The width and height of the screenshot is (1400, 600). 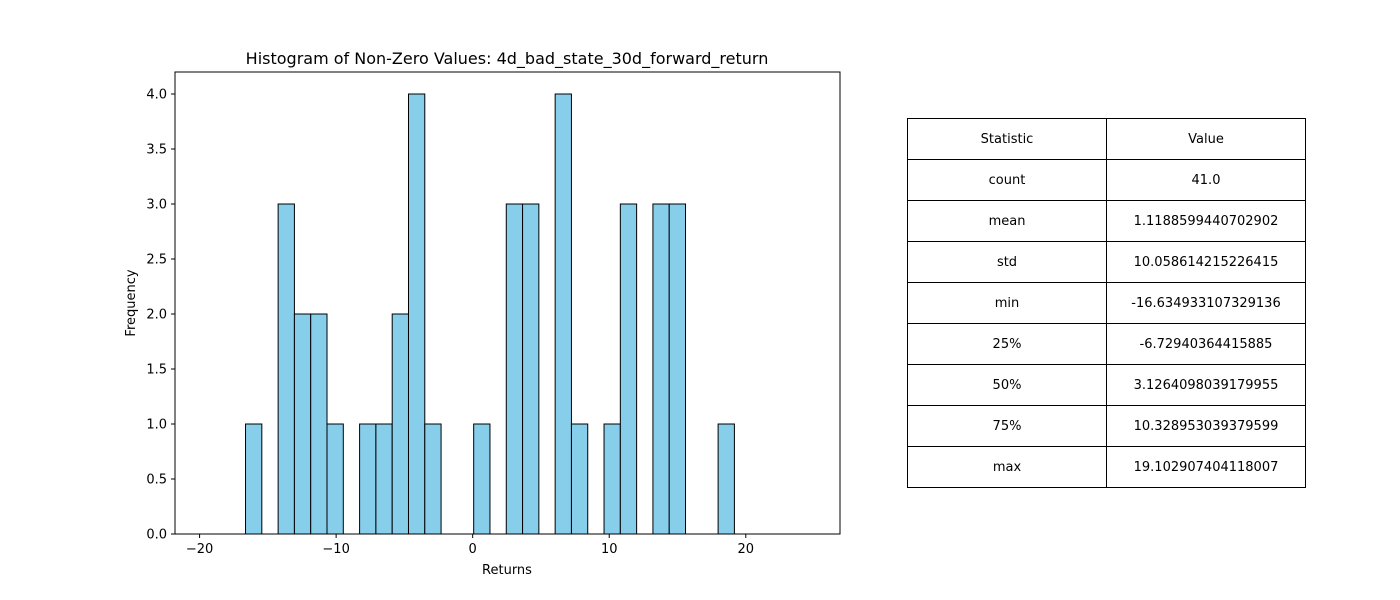 I want to click on stat-value: 41.0, so click(x=1206, y=180).